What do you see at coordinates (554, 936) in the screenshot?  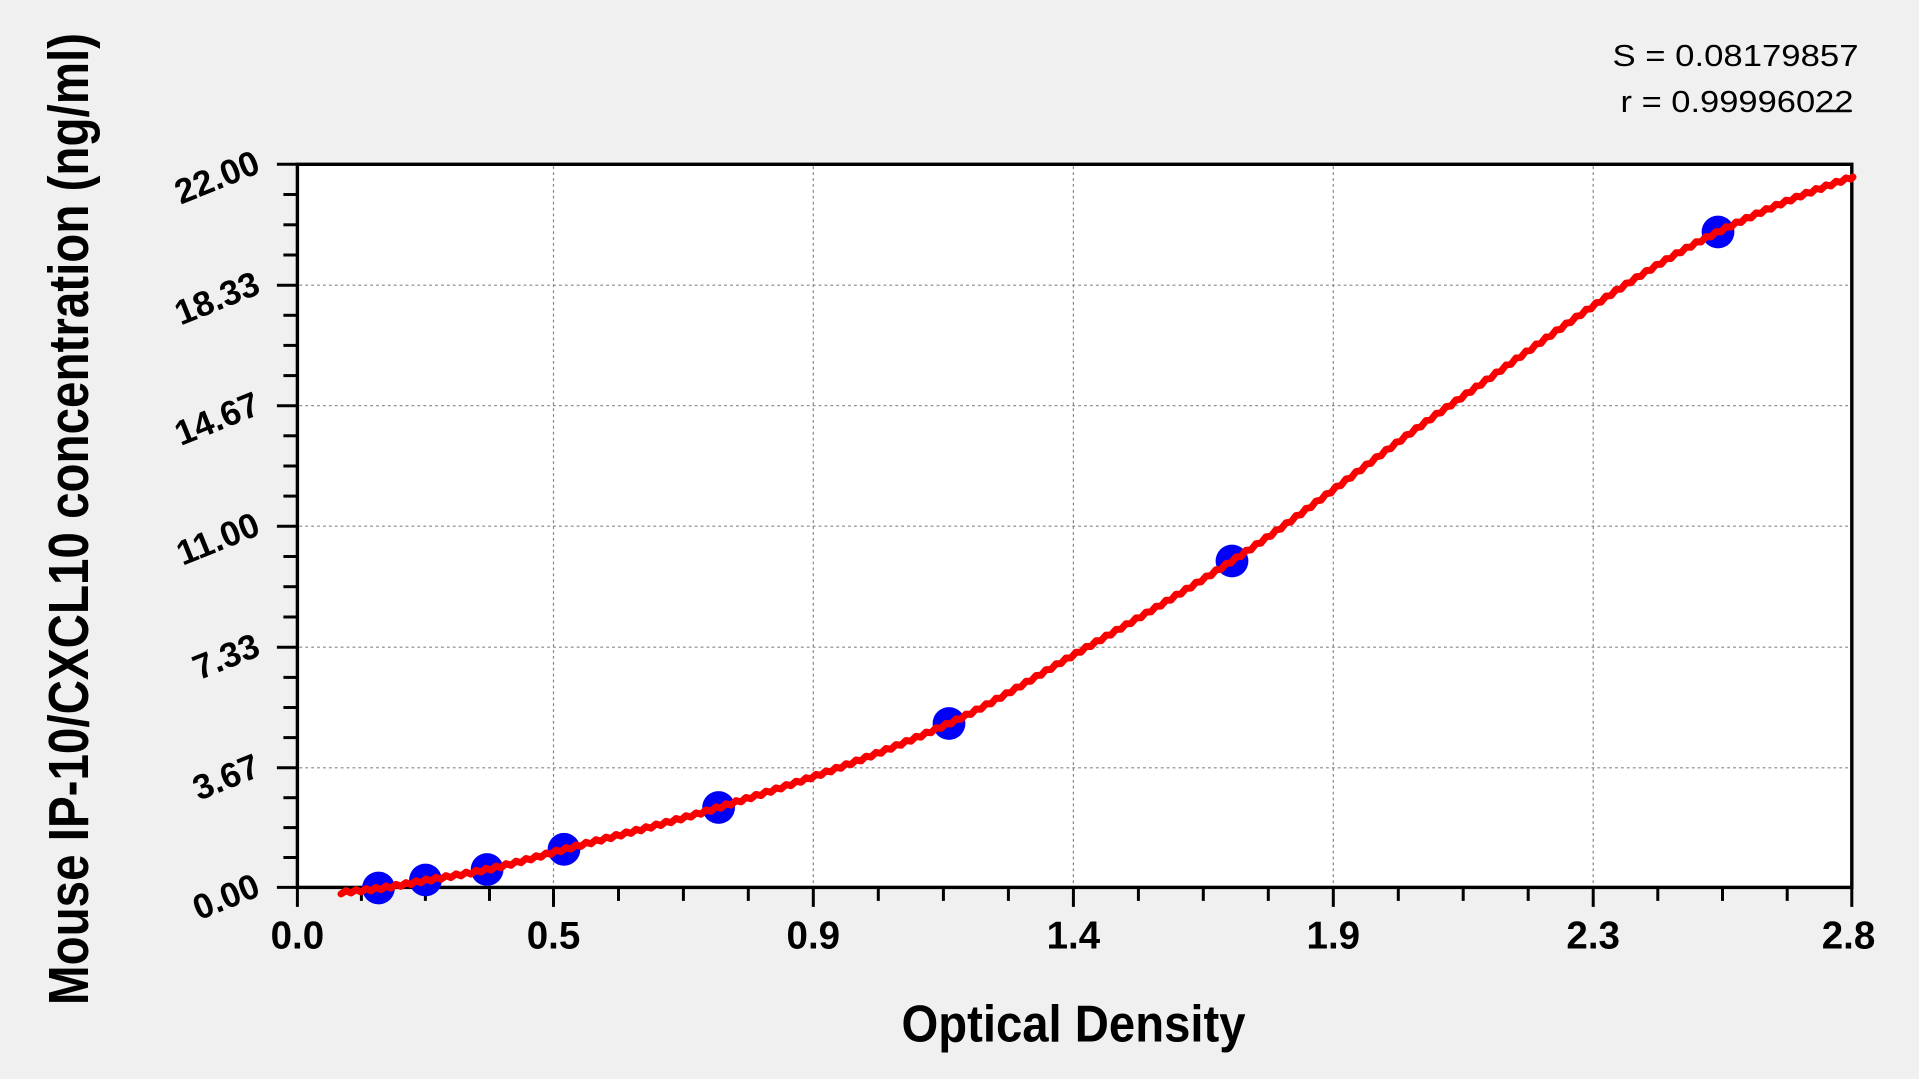 I see `svg-text: 0.5` at bounding box center [554, 936].